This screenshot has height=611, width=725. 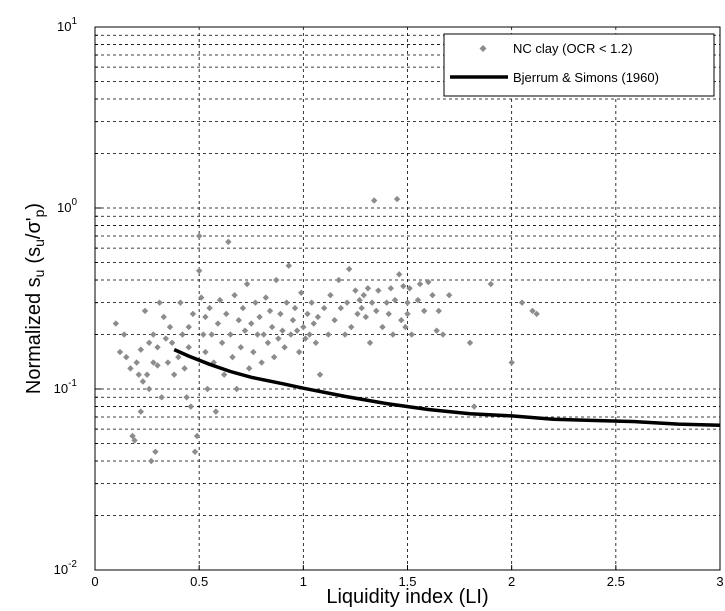 I want to click on y-axis-label: Normalized su(su/σ'p), so click(x=35, y=298).